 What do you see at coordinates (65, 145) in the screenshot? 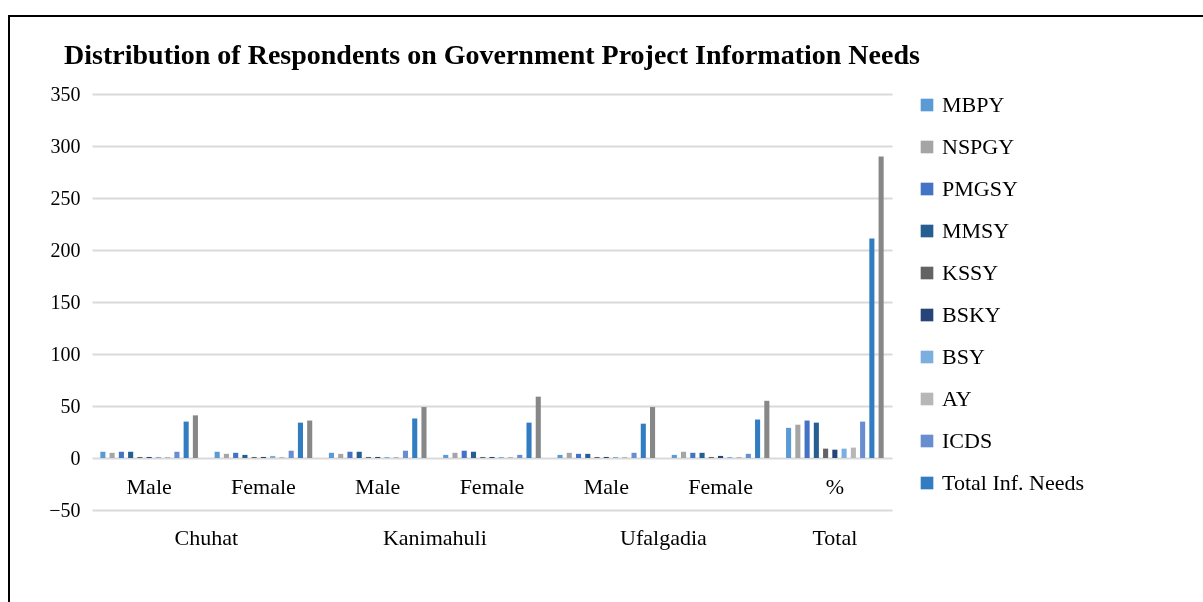
I see `y-tick-label: 300` at bounding box center [65, 145].